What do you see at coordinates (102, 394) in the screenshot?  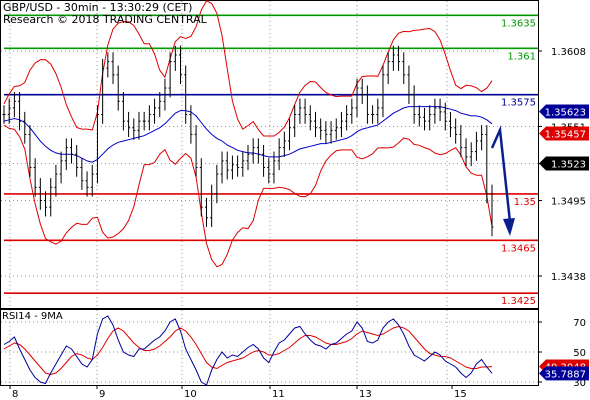 I see `x-tick-label: 9` at bounding box center [102, 394].